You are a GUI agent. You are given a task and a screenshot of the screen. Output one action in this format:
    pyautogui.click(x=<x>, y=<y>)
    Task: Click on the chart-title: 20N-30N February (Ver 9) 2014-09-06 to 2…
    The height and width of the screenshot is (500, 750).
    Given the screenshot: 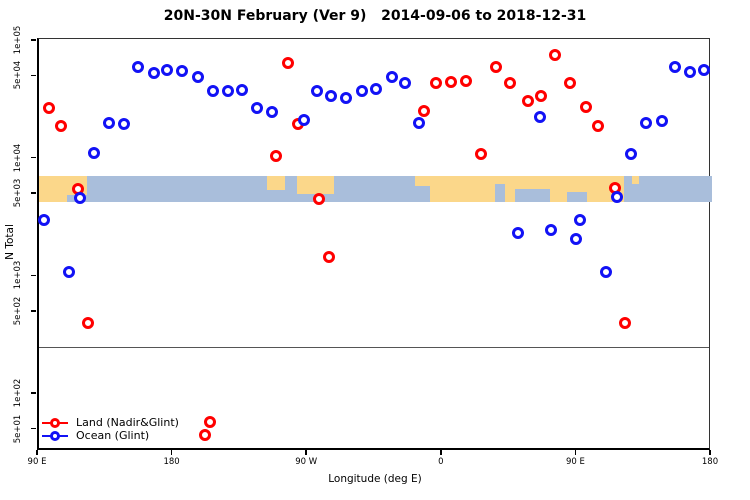 What is the action you would take?
    pyautogui.click(x=375, y=16)
    